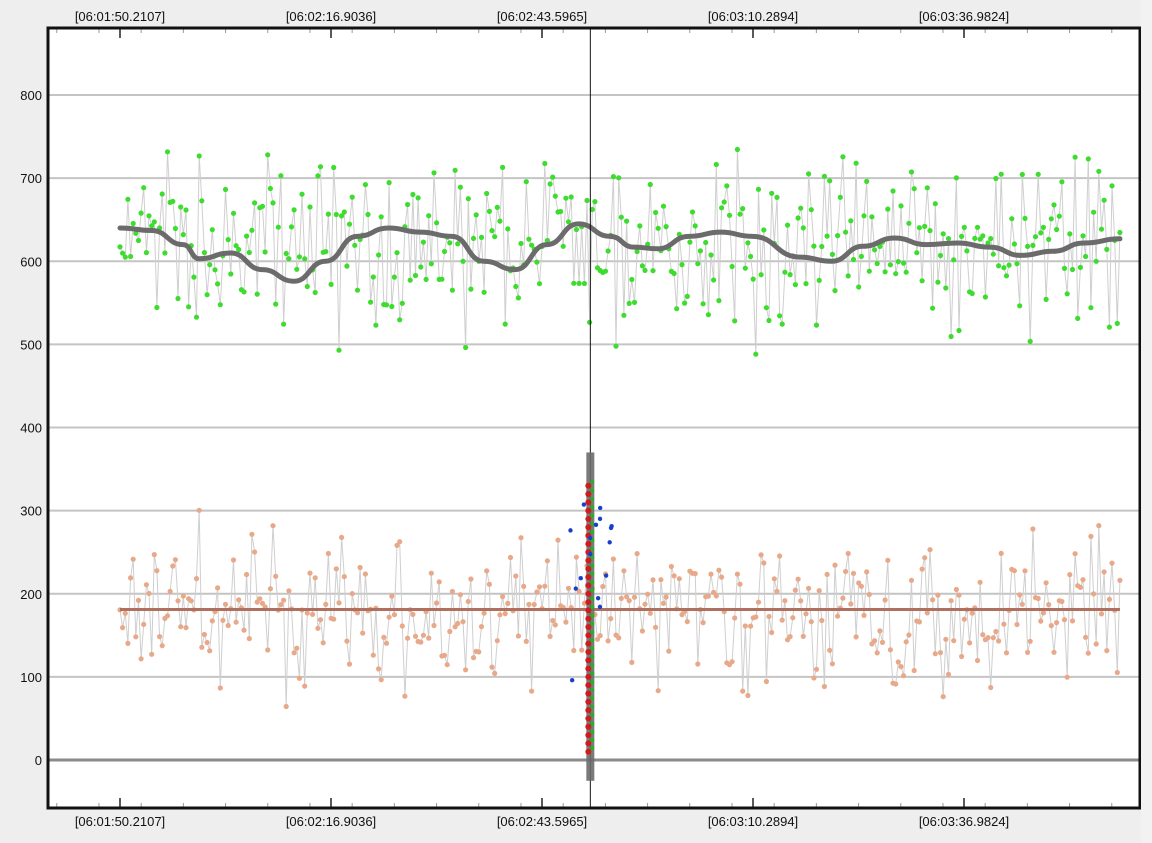 The image size is (1152, 843). What do you see at coordinates (964, 821) in the screenshot?
I see `x-tick-label-bottom: [06:03:36.9824]` at bounding box center [964, 821].